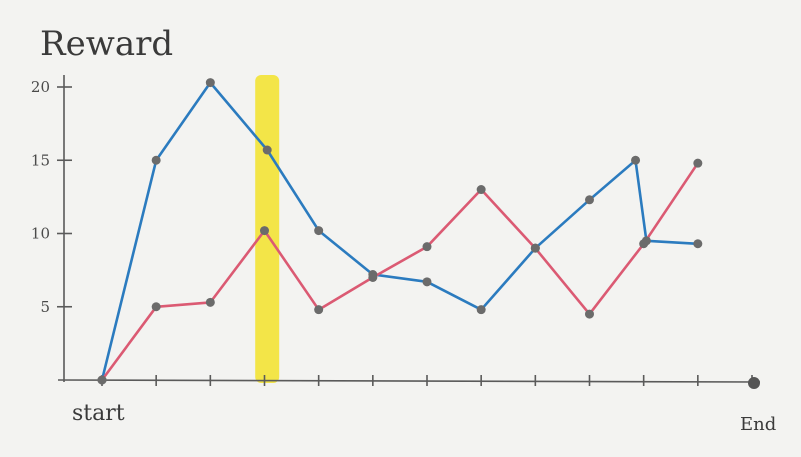  I want to click on x-axis-line, so click(409, 381).